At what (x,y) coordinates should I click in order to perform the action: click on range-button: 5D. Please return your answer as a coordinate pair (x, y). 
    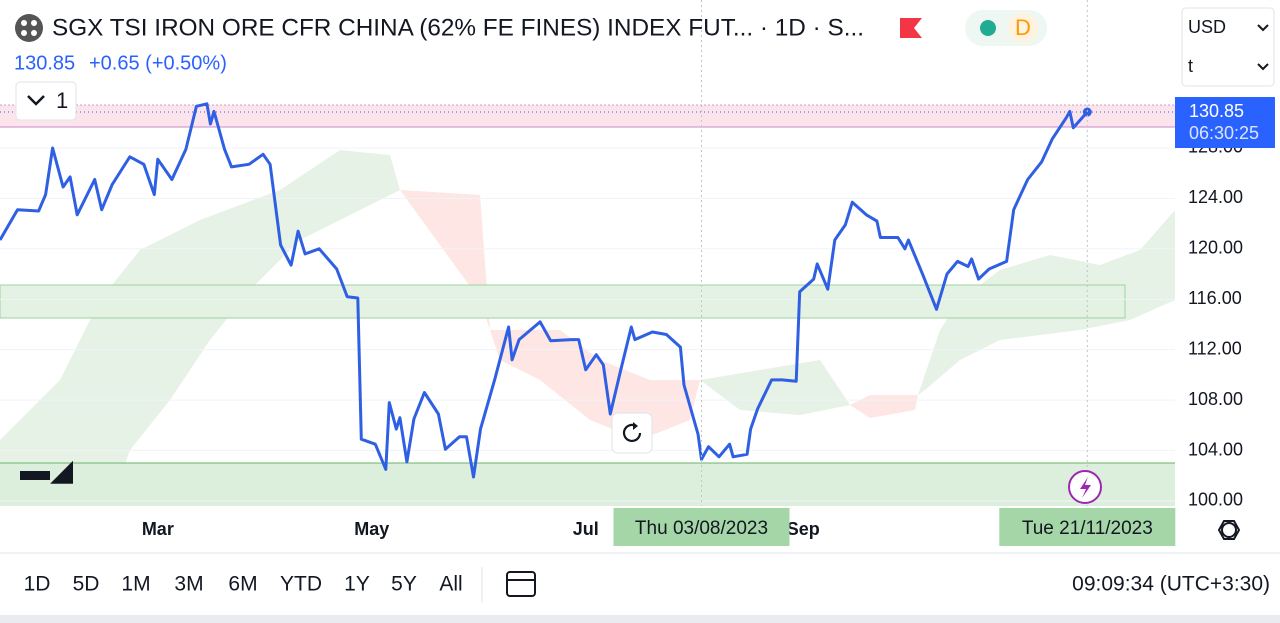
    Looking at the image, I should click on (86, 584).